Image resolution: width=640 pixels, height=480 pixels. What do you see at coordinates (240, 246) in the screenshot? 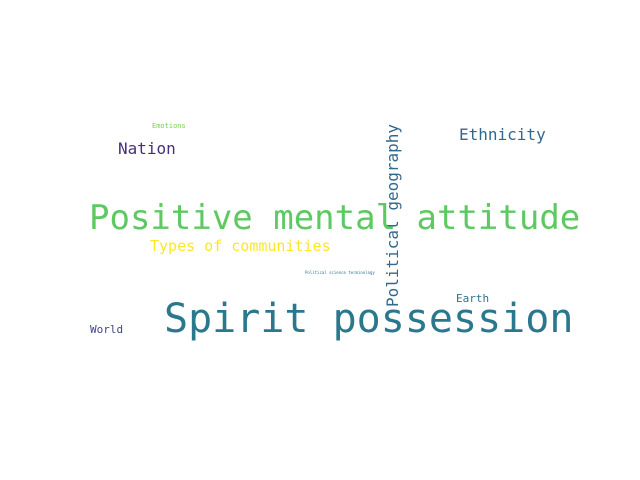
I see `word-types-of-communities: Types of communities` at bounding box center [240, 246].